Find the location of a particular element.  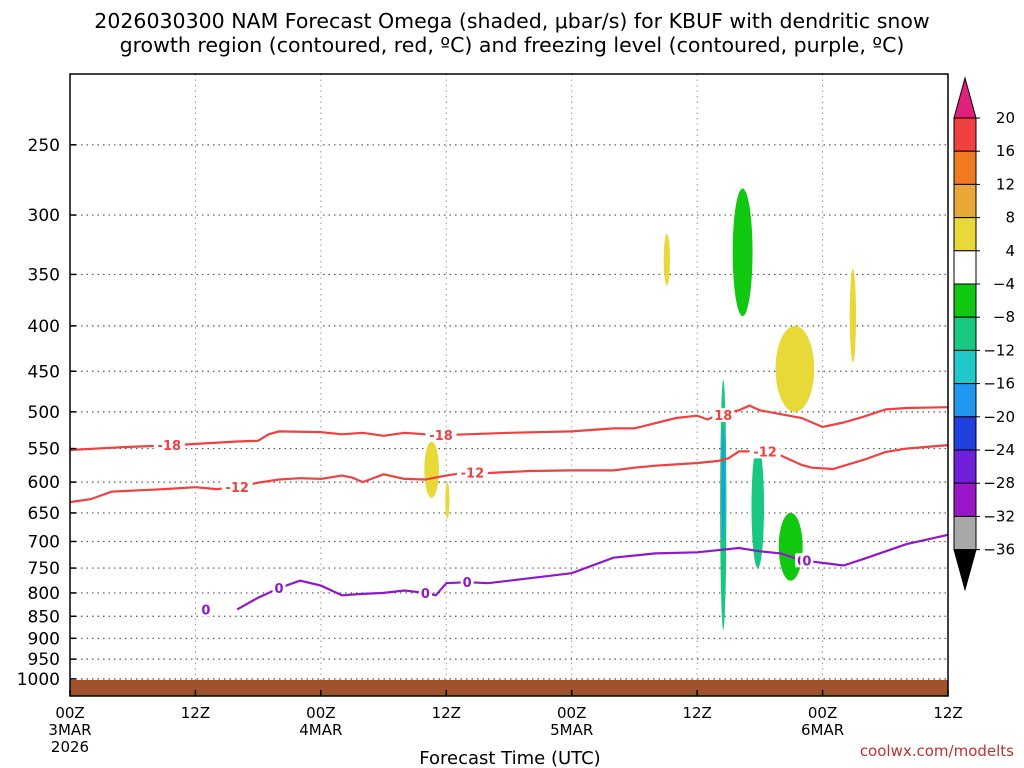

colorbar-label: 12 is located at coordinates (1005, 184).